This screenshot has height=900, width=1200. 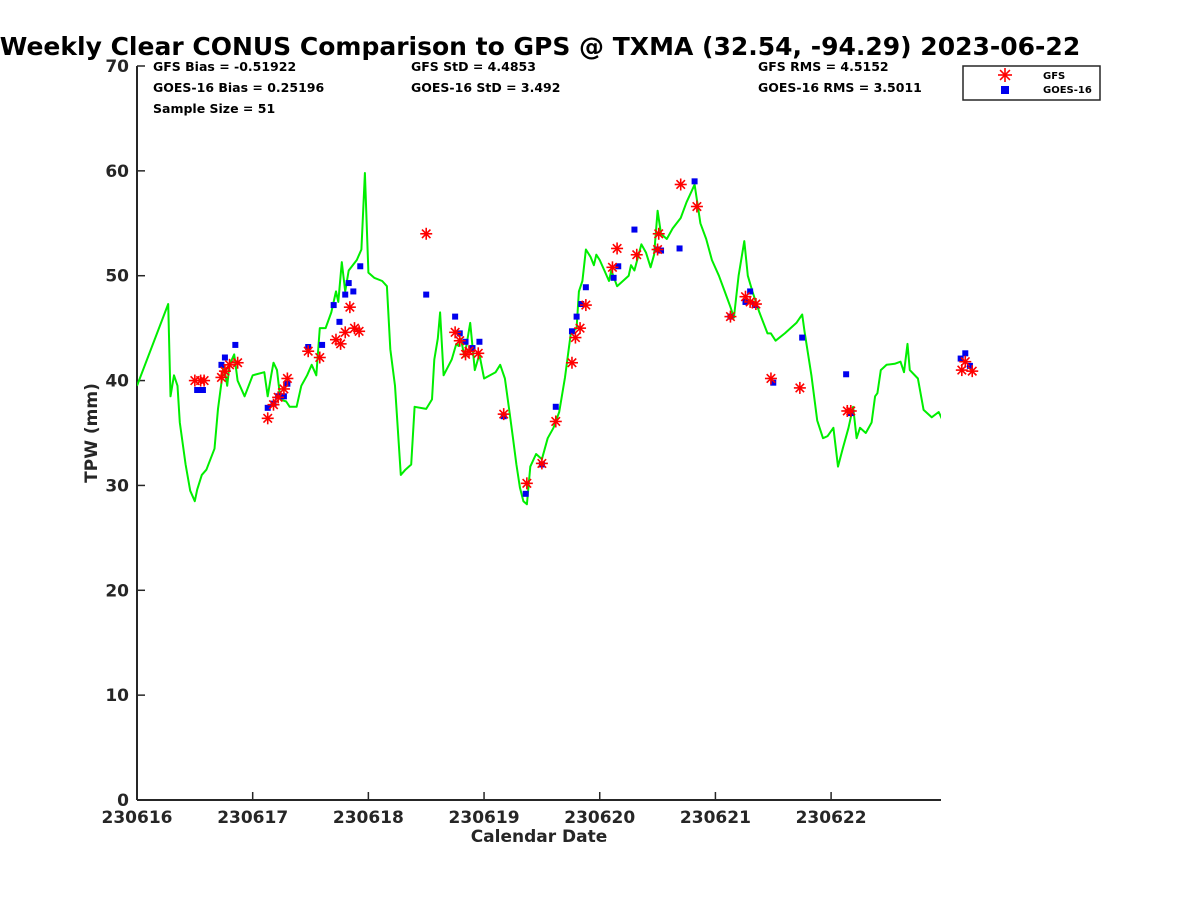 What do you see at coordinates (224, 66) in the screenshot?
I see `stat-gfs-bias: GFS Bias = -0.51922` at bounding box center [224, 66].